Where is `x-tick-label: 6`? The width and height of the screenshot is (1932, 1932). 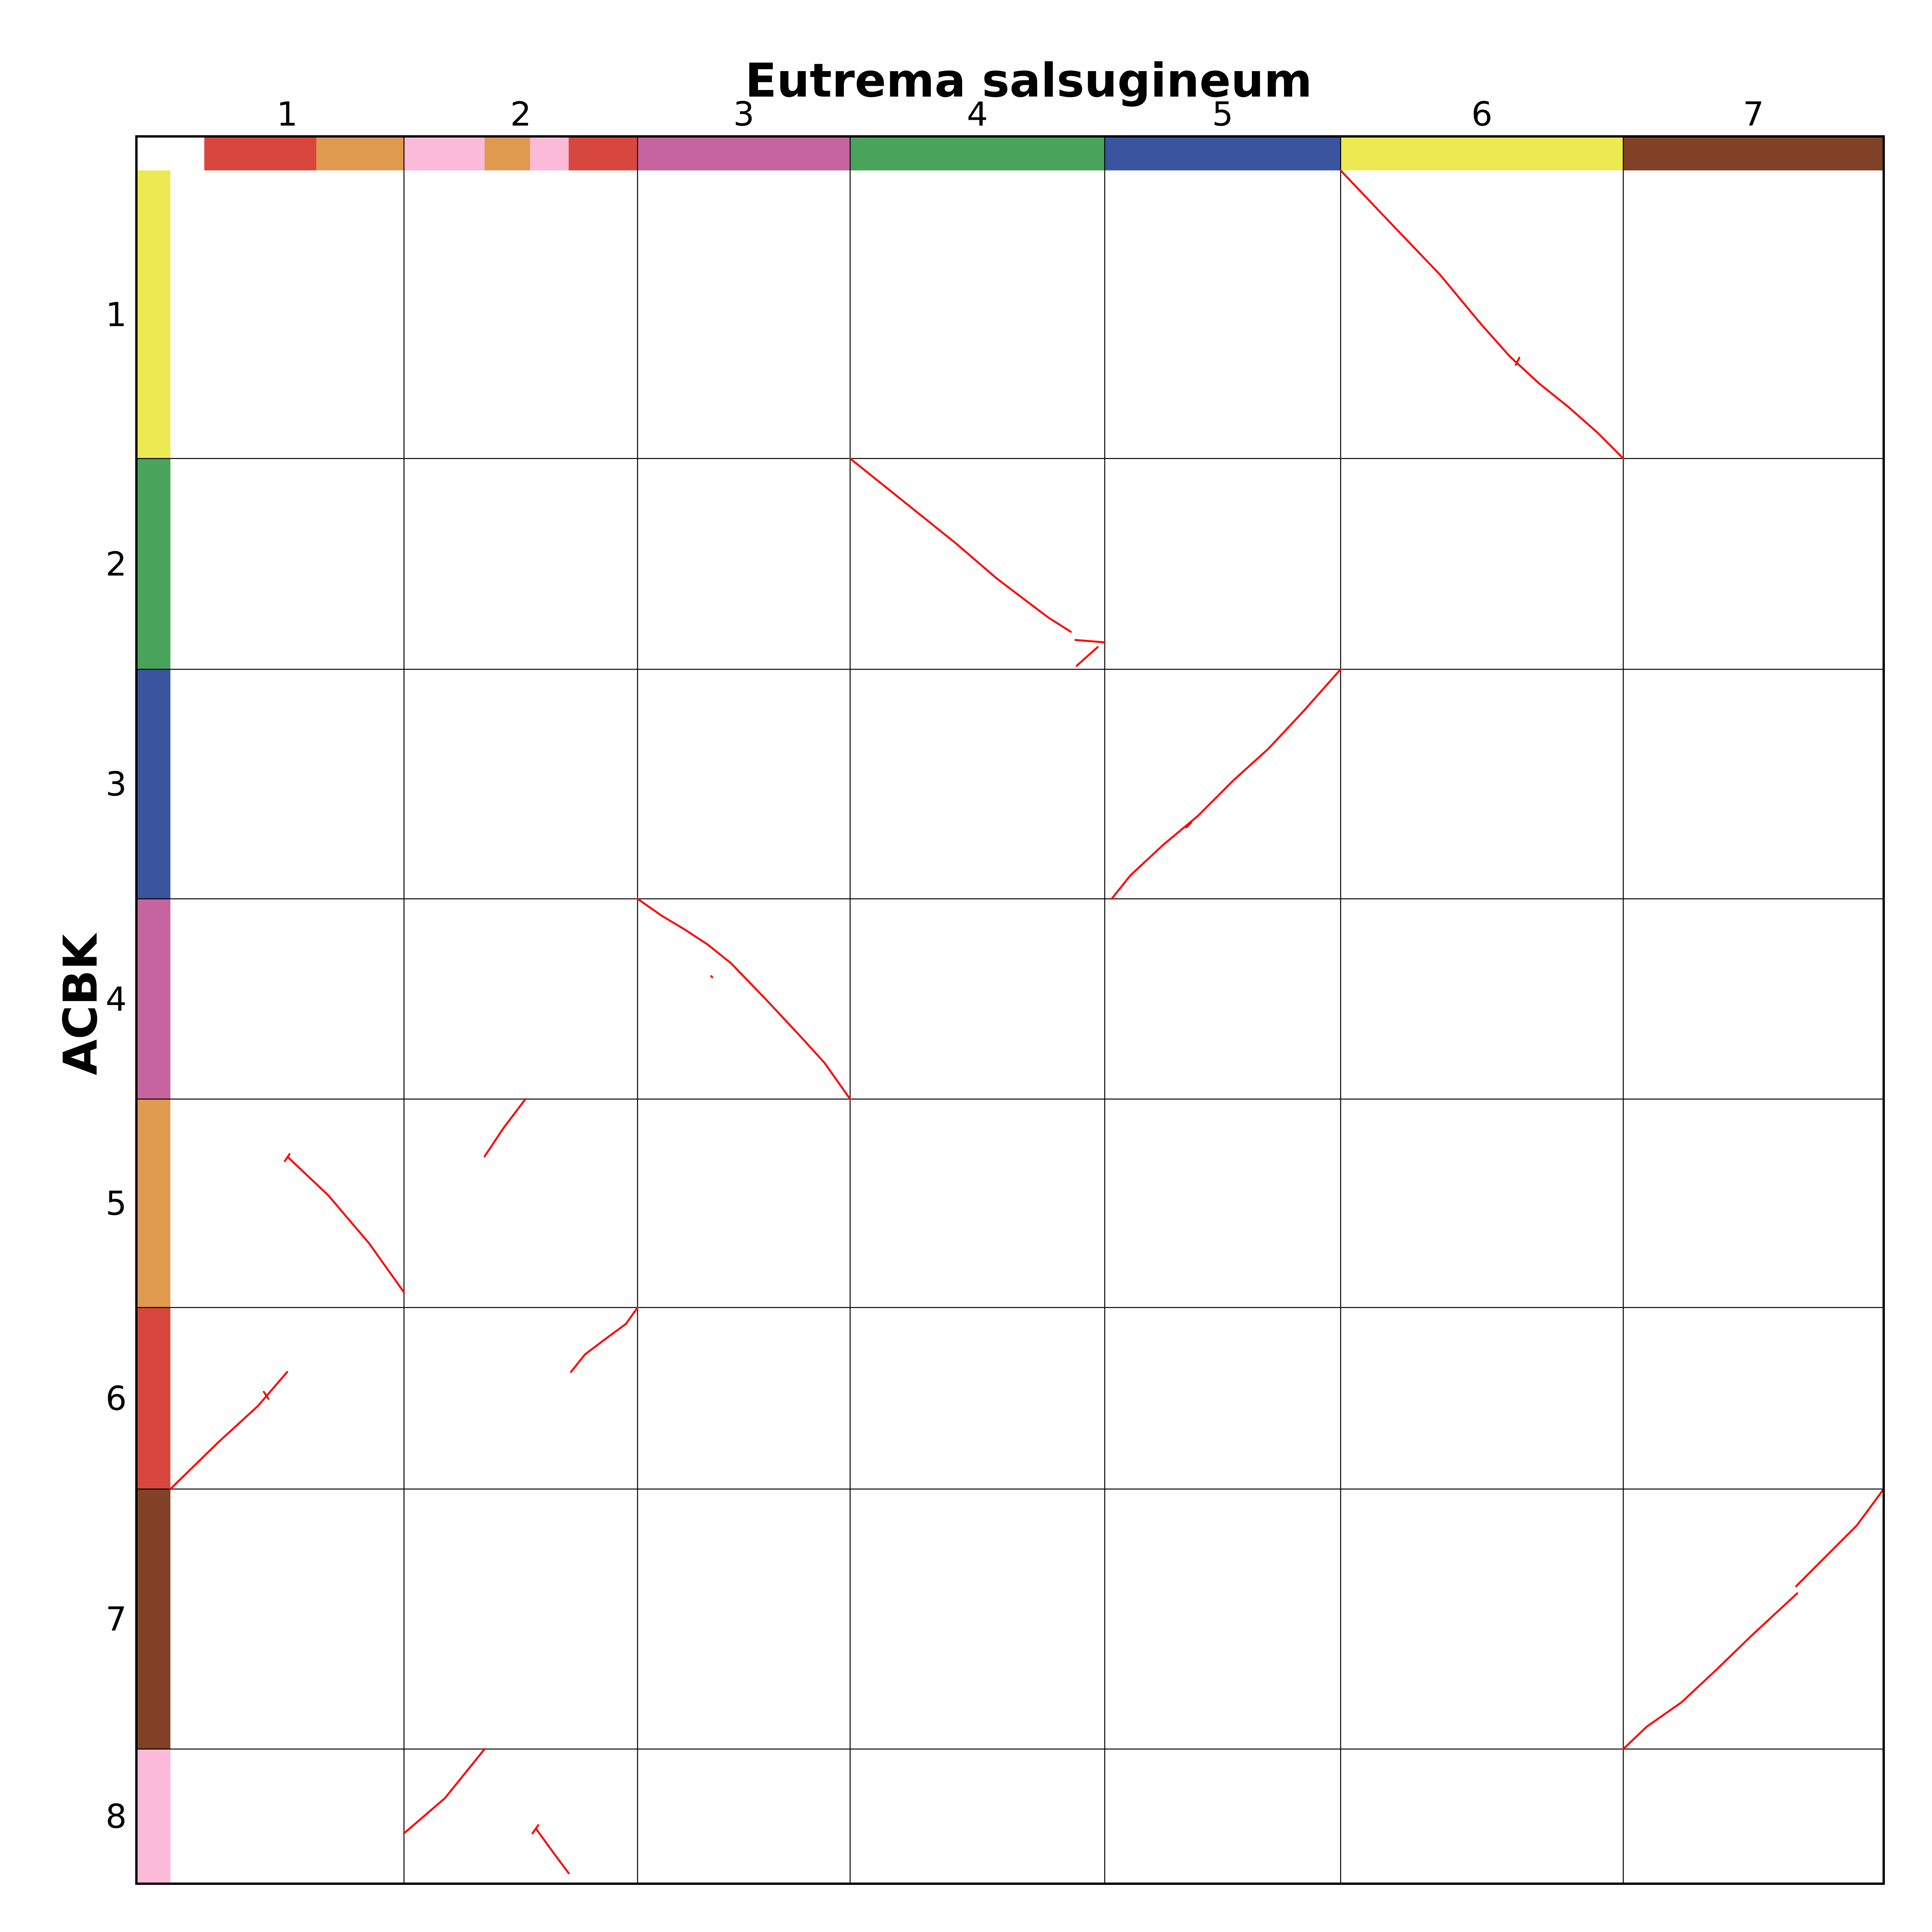
x-tick-label: 6 is located at coordinates (1482, 114).